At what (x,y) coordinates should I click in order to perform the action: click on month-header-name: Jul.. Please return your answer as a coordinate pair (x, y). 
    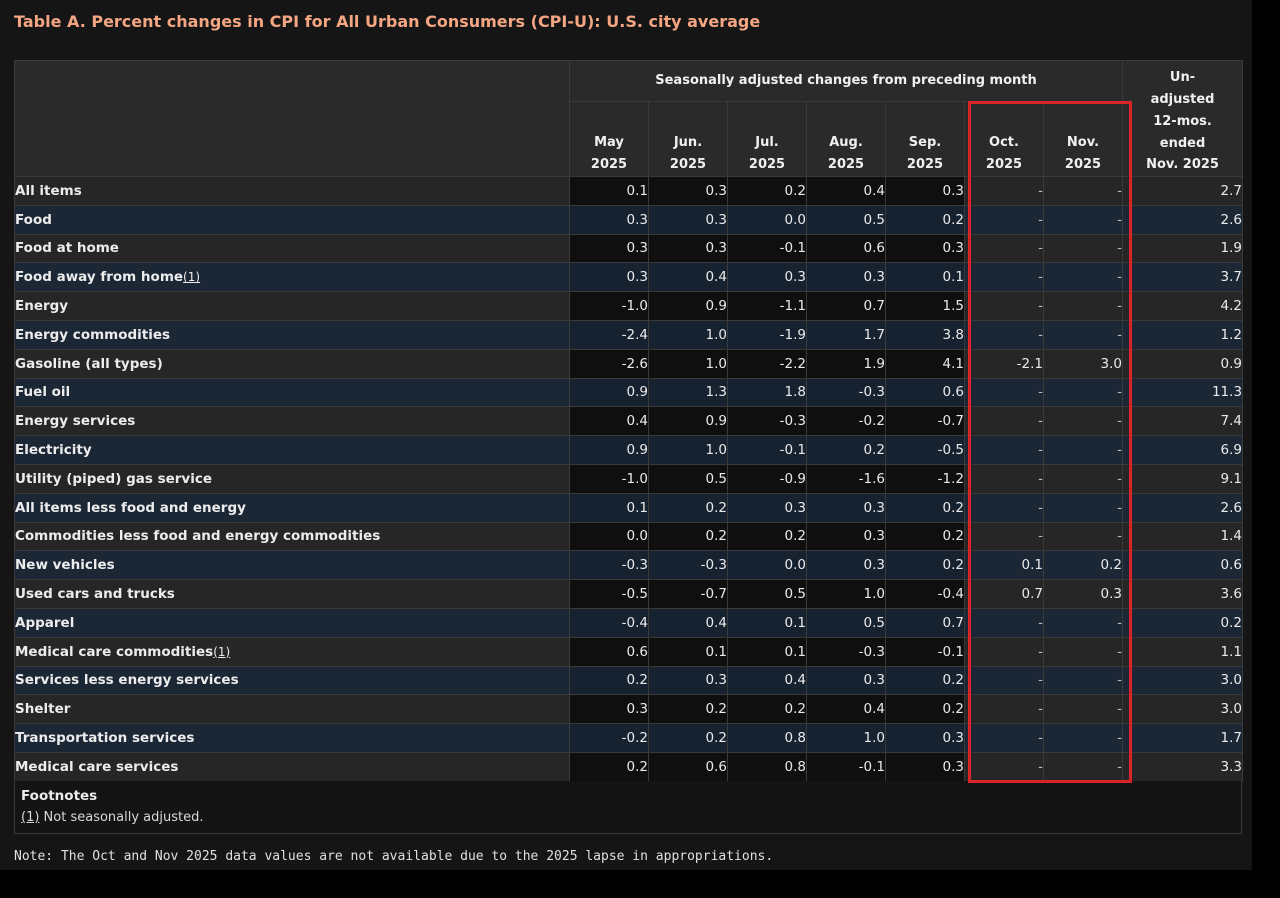
    Looking at the image, I should click on (767, 142).